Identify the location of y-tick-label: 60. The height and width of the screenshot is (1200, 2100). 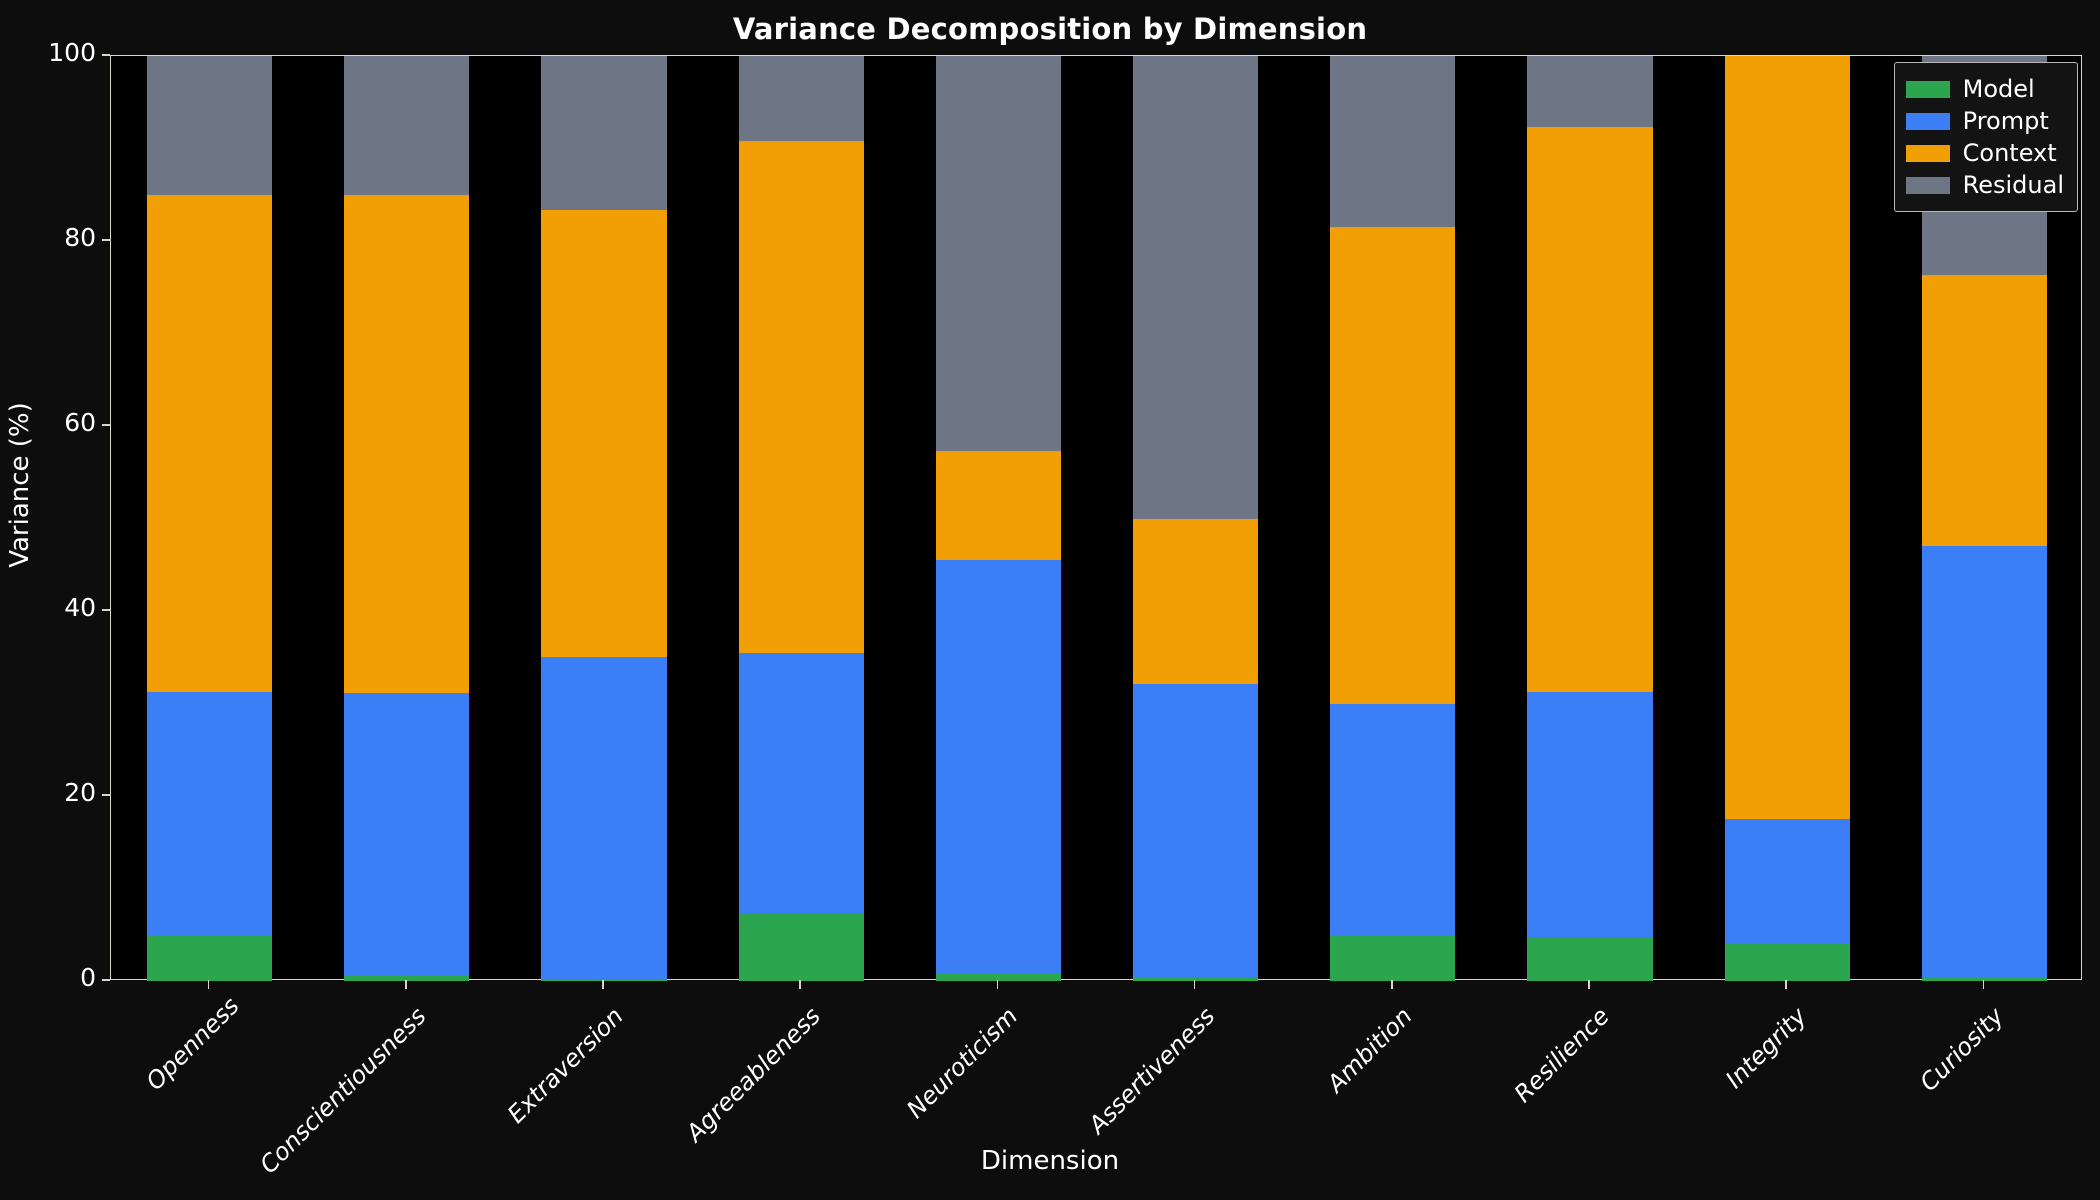
(80, 422).